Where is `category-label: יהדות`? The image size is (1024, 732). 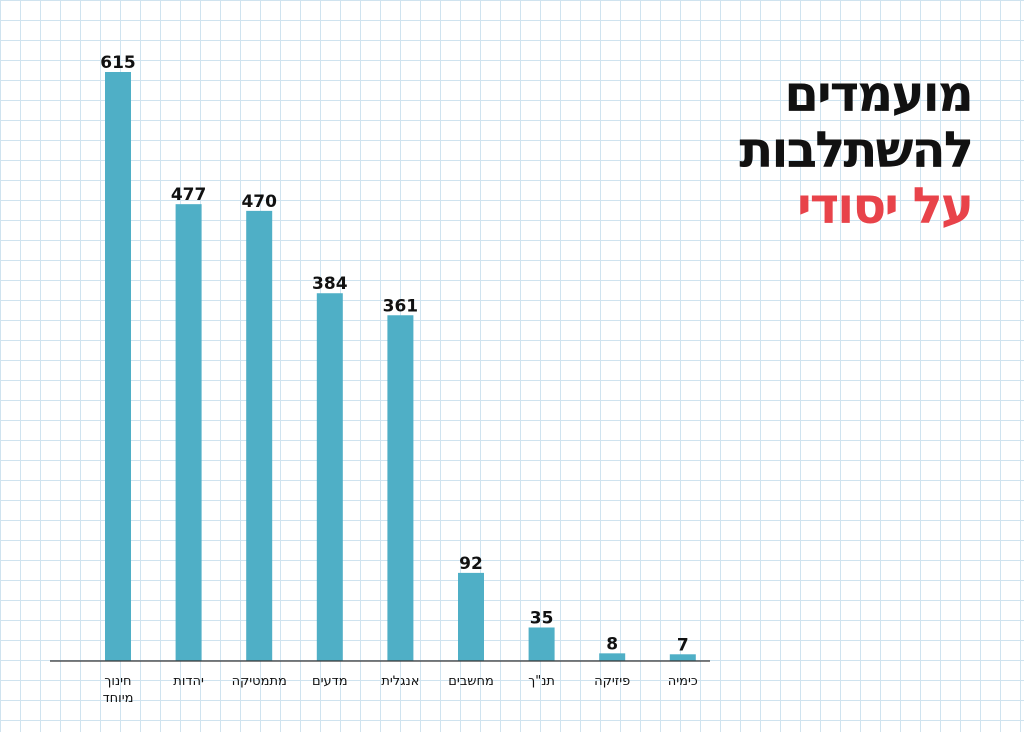 category-label: יהדות is located at coordinates (188, 681).